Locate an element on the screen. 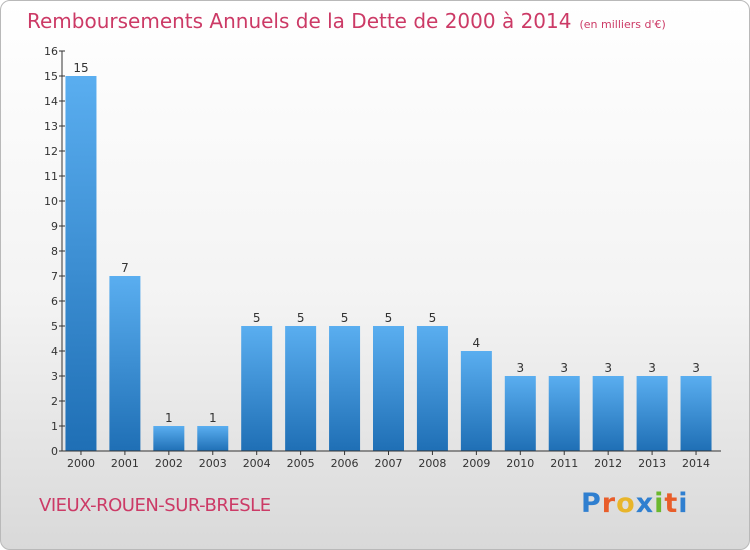 This screenshot has height=550, width=750. x-tick-label-2006: 2006 is located at coordinates (345, 463).